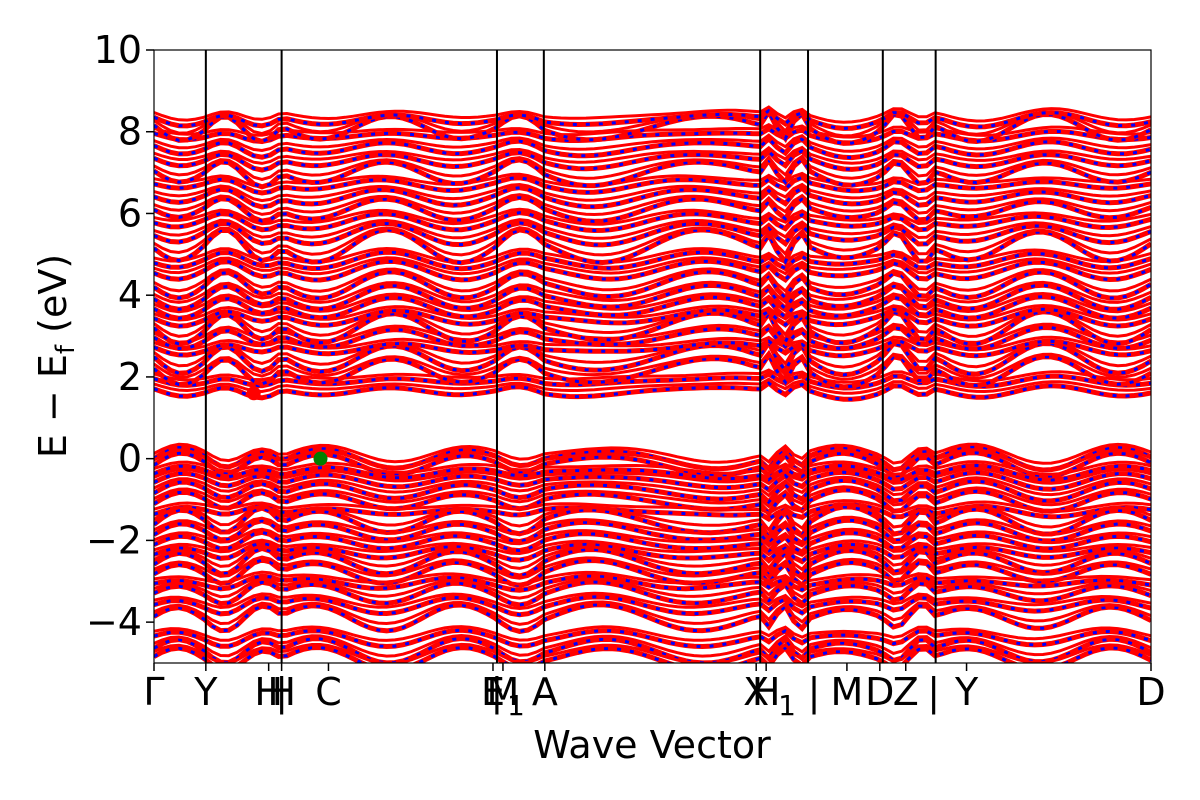 The width and height of the screenshot is (1200, 800). Describe the element at coordinates (328, 692) in the screenshot. I see `x-tick-label-5: C` at that location.